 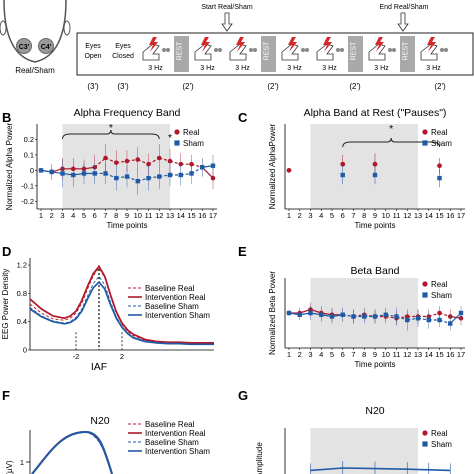 What do you see at coordinates (35, 31) in the screenshot?
I see `head-outline` at bounding box center [35, 31].